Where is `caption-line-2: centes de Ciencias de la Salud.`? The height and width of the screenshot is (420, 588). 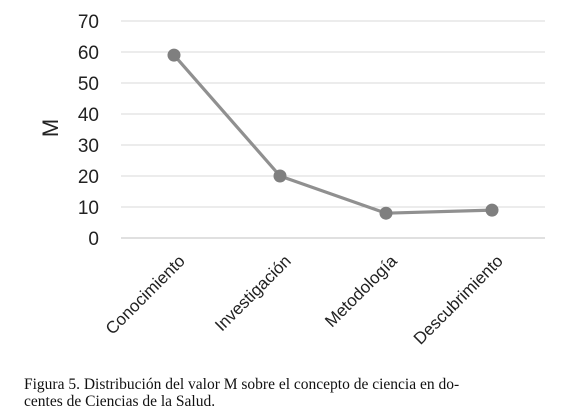 caption-line-2: centes de Ciencias de la Salud. is located at coordinates (120, 401).